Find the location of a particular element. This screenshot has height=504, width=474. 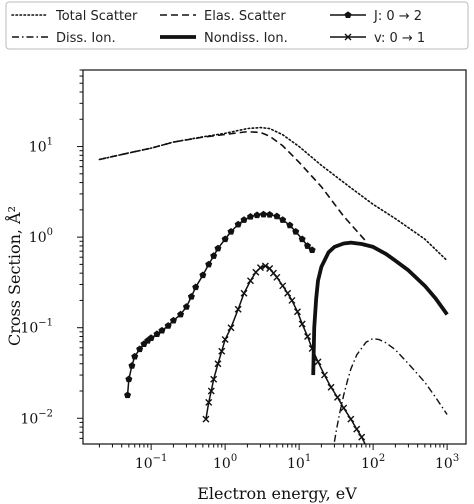

y-tick-label: 10⁻¹ is located at coordinates (36, 327).